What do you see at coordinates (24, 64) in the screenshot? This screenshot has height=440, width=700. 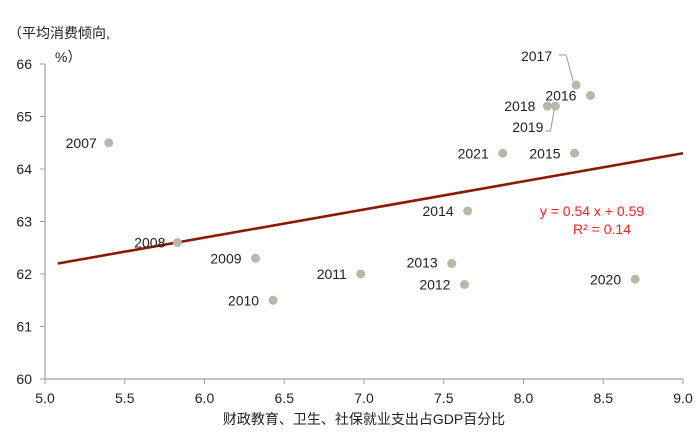 I see `y-tick-label: 66` at bounding box center [24, 64].